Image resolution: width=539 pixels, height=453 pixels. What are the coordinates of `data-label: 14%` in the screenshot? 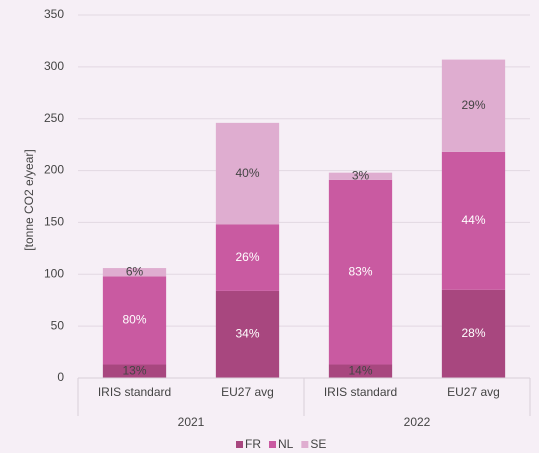 It's located at (360, 370).